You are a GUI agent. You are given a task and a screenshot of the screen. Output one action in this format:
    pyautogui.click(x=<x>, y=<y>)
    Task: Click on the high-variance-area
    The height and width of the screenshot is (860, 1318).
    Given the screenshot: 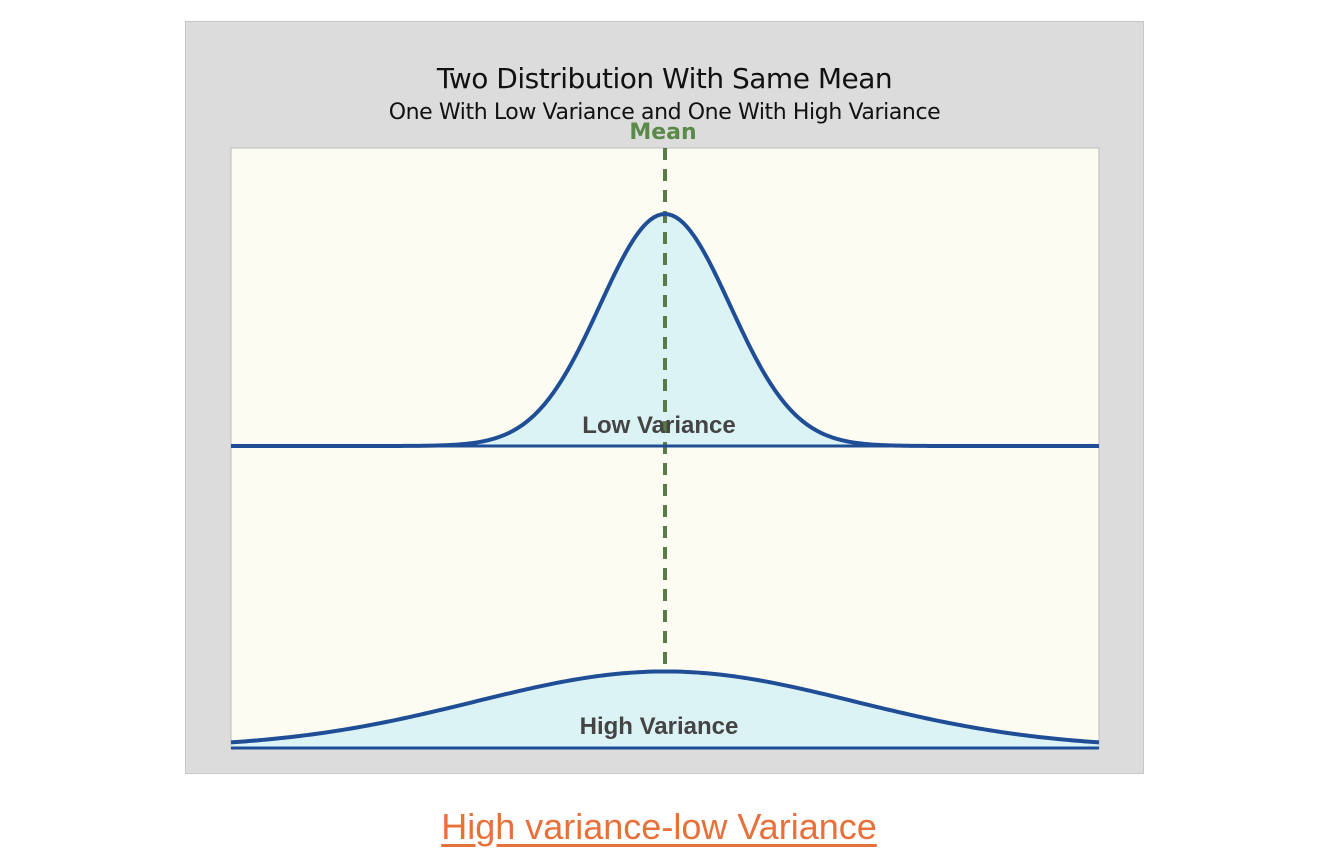 What is the action you would take?
    pyautogui.click(x=665, y=709)
    